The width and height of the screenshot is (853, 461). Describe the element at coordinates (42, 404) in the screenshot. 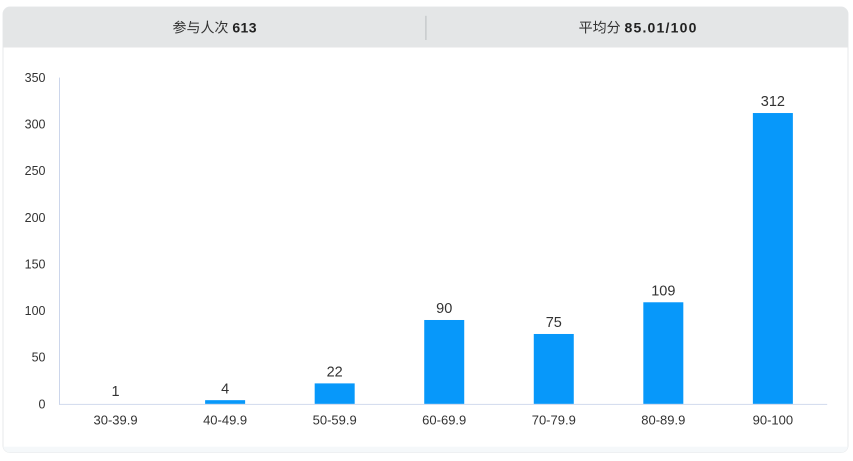

I see `svg-text: 0` at that location.